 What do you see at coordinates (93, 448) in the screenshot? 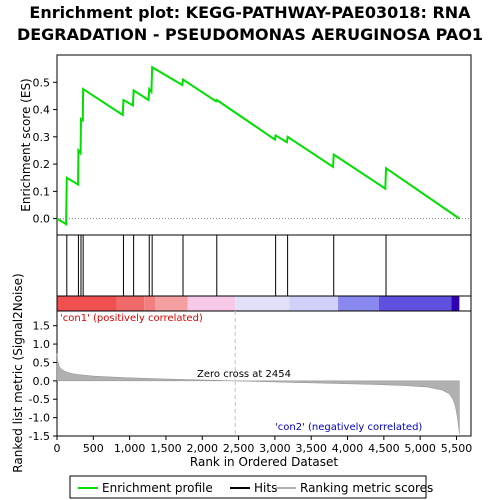
I see `x-tick-label: 500` at bounding box center [93, 448].